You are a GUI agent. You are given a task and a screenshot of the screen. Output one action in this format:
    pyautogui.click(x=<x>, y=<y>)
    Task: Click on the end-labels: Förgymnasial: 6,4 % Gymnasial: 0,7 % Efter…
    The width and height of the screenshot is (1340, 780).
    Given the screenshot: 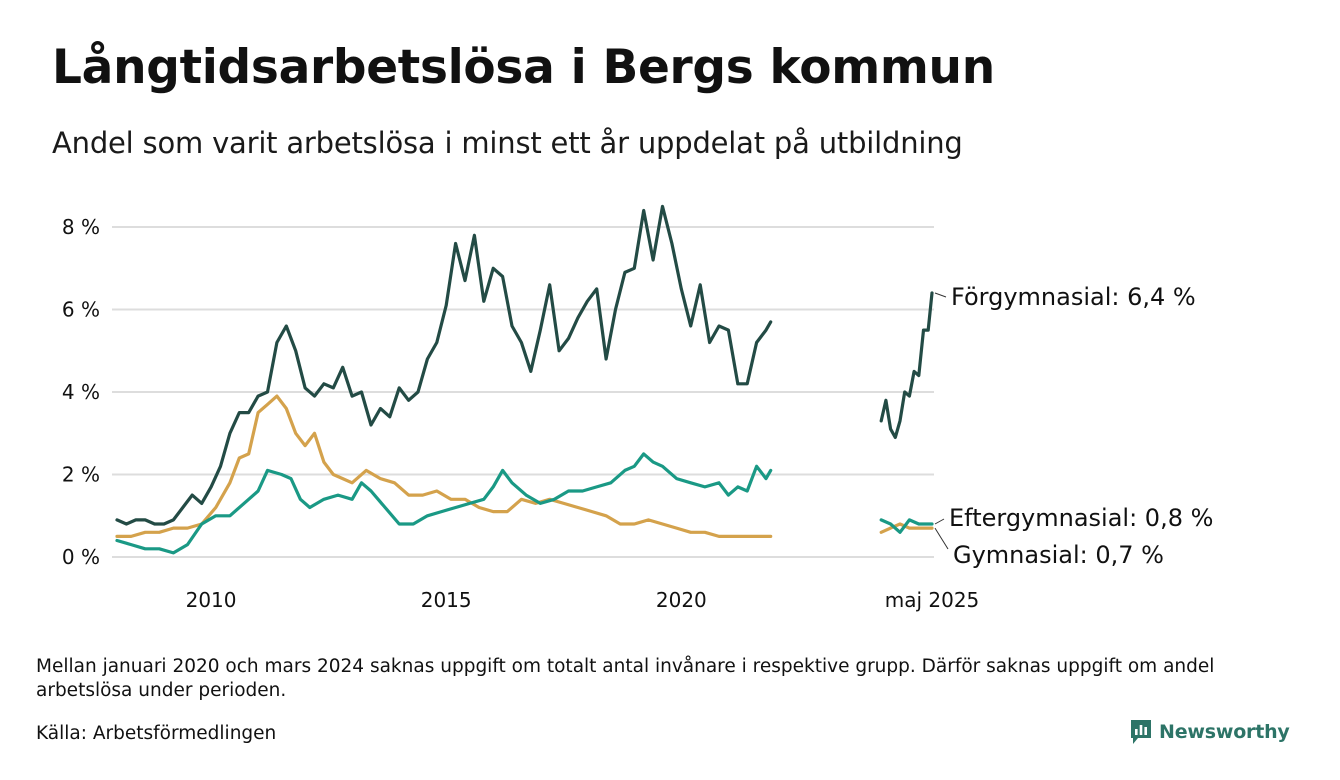 What is the action you would take?
    pyautogui.click(x=1073, y=426)
    